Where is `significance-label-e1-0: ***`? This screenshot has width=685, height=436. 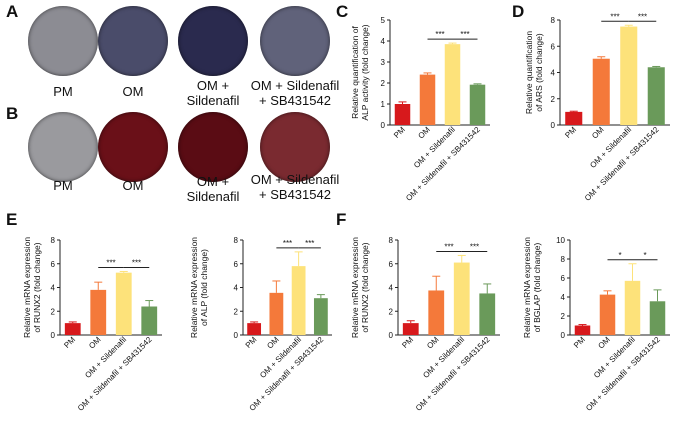 significance-label-e1-0: *** is located at coordinates (110, 262).